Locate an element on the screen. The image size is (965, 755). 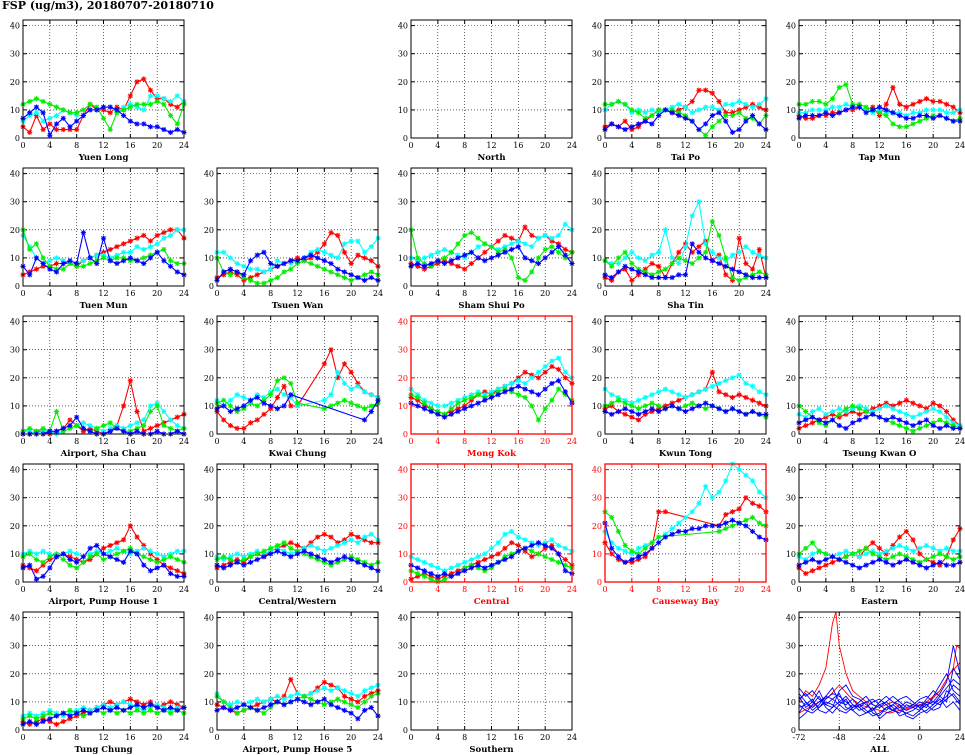
y-tick-label: 0 is located at coordinates (793, 730).